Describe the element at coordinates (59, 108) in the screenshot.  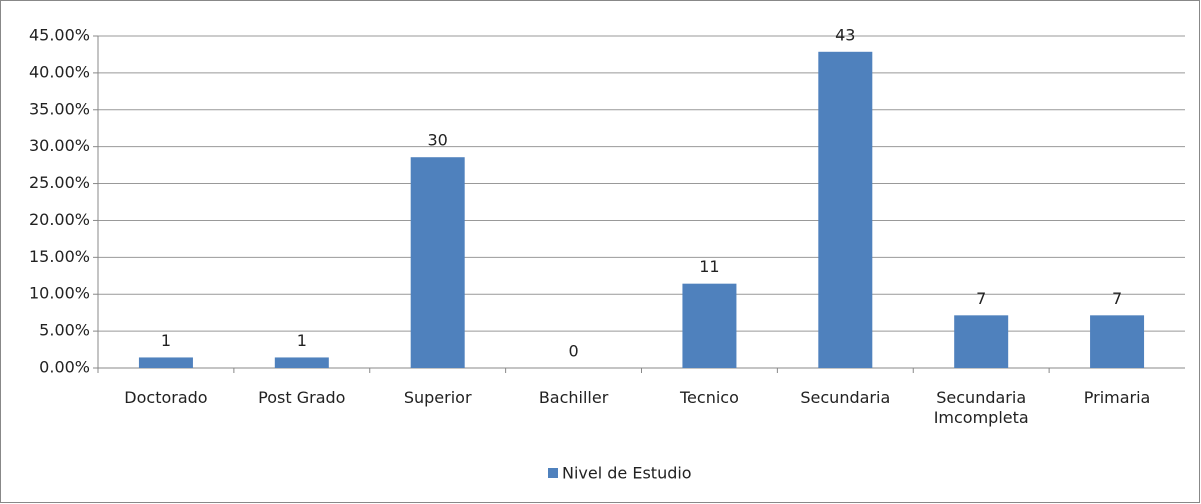
I see `y-tick-label: 35.00%` at that location.